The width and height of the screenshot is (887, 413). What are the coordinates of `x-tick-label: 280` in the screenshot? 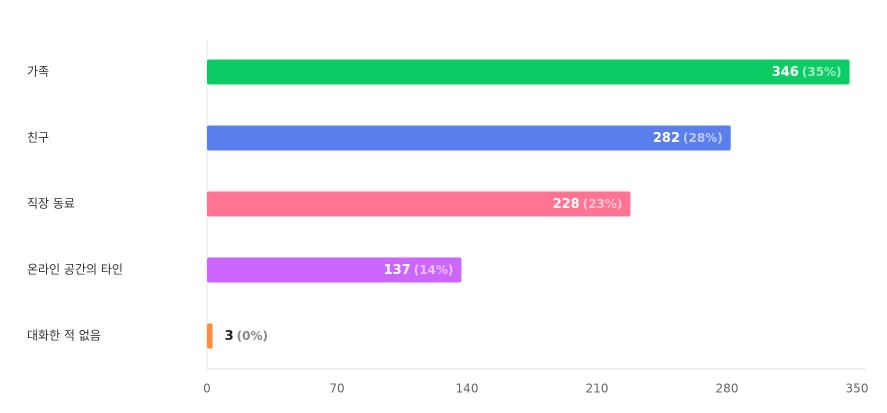 It's located at (727, 389).